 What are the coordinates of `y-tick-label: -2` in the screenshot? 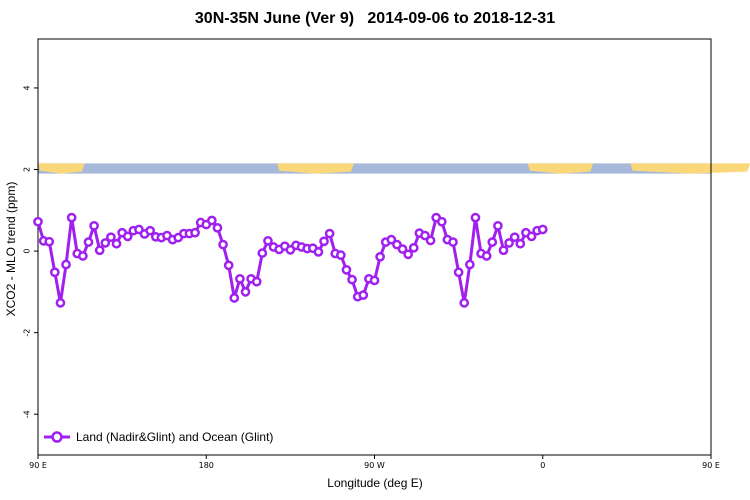 It's located at (27, 333).